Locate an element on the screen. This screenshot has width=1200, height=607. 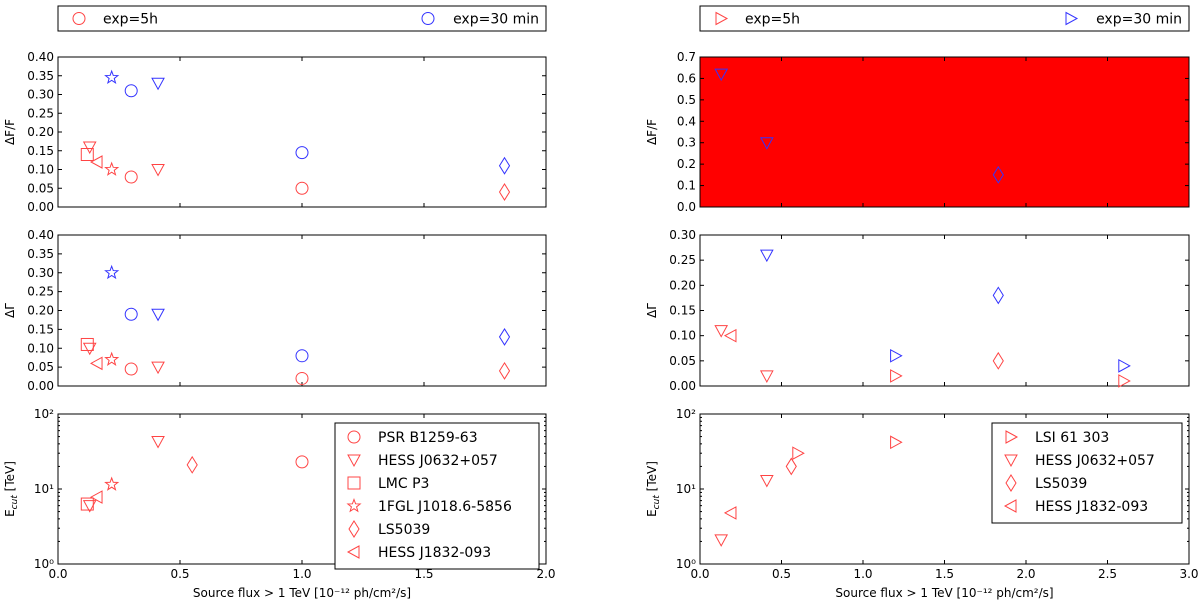
legend-frame is located at coordinates (302, 18).